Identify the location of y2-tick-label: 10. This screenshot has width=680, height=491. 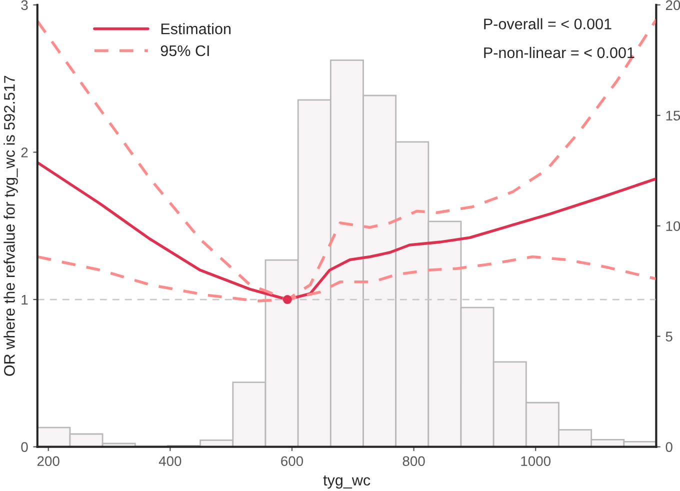
(673, 226).